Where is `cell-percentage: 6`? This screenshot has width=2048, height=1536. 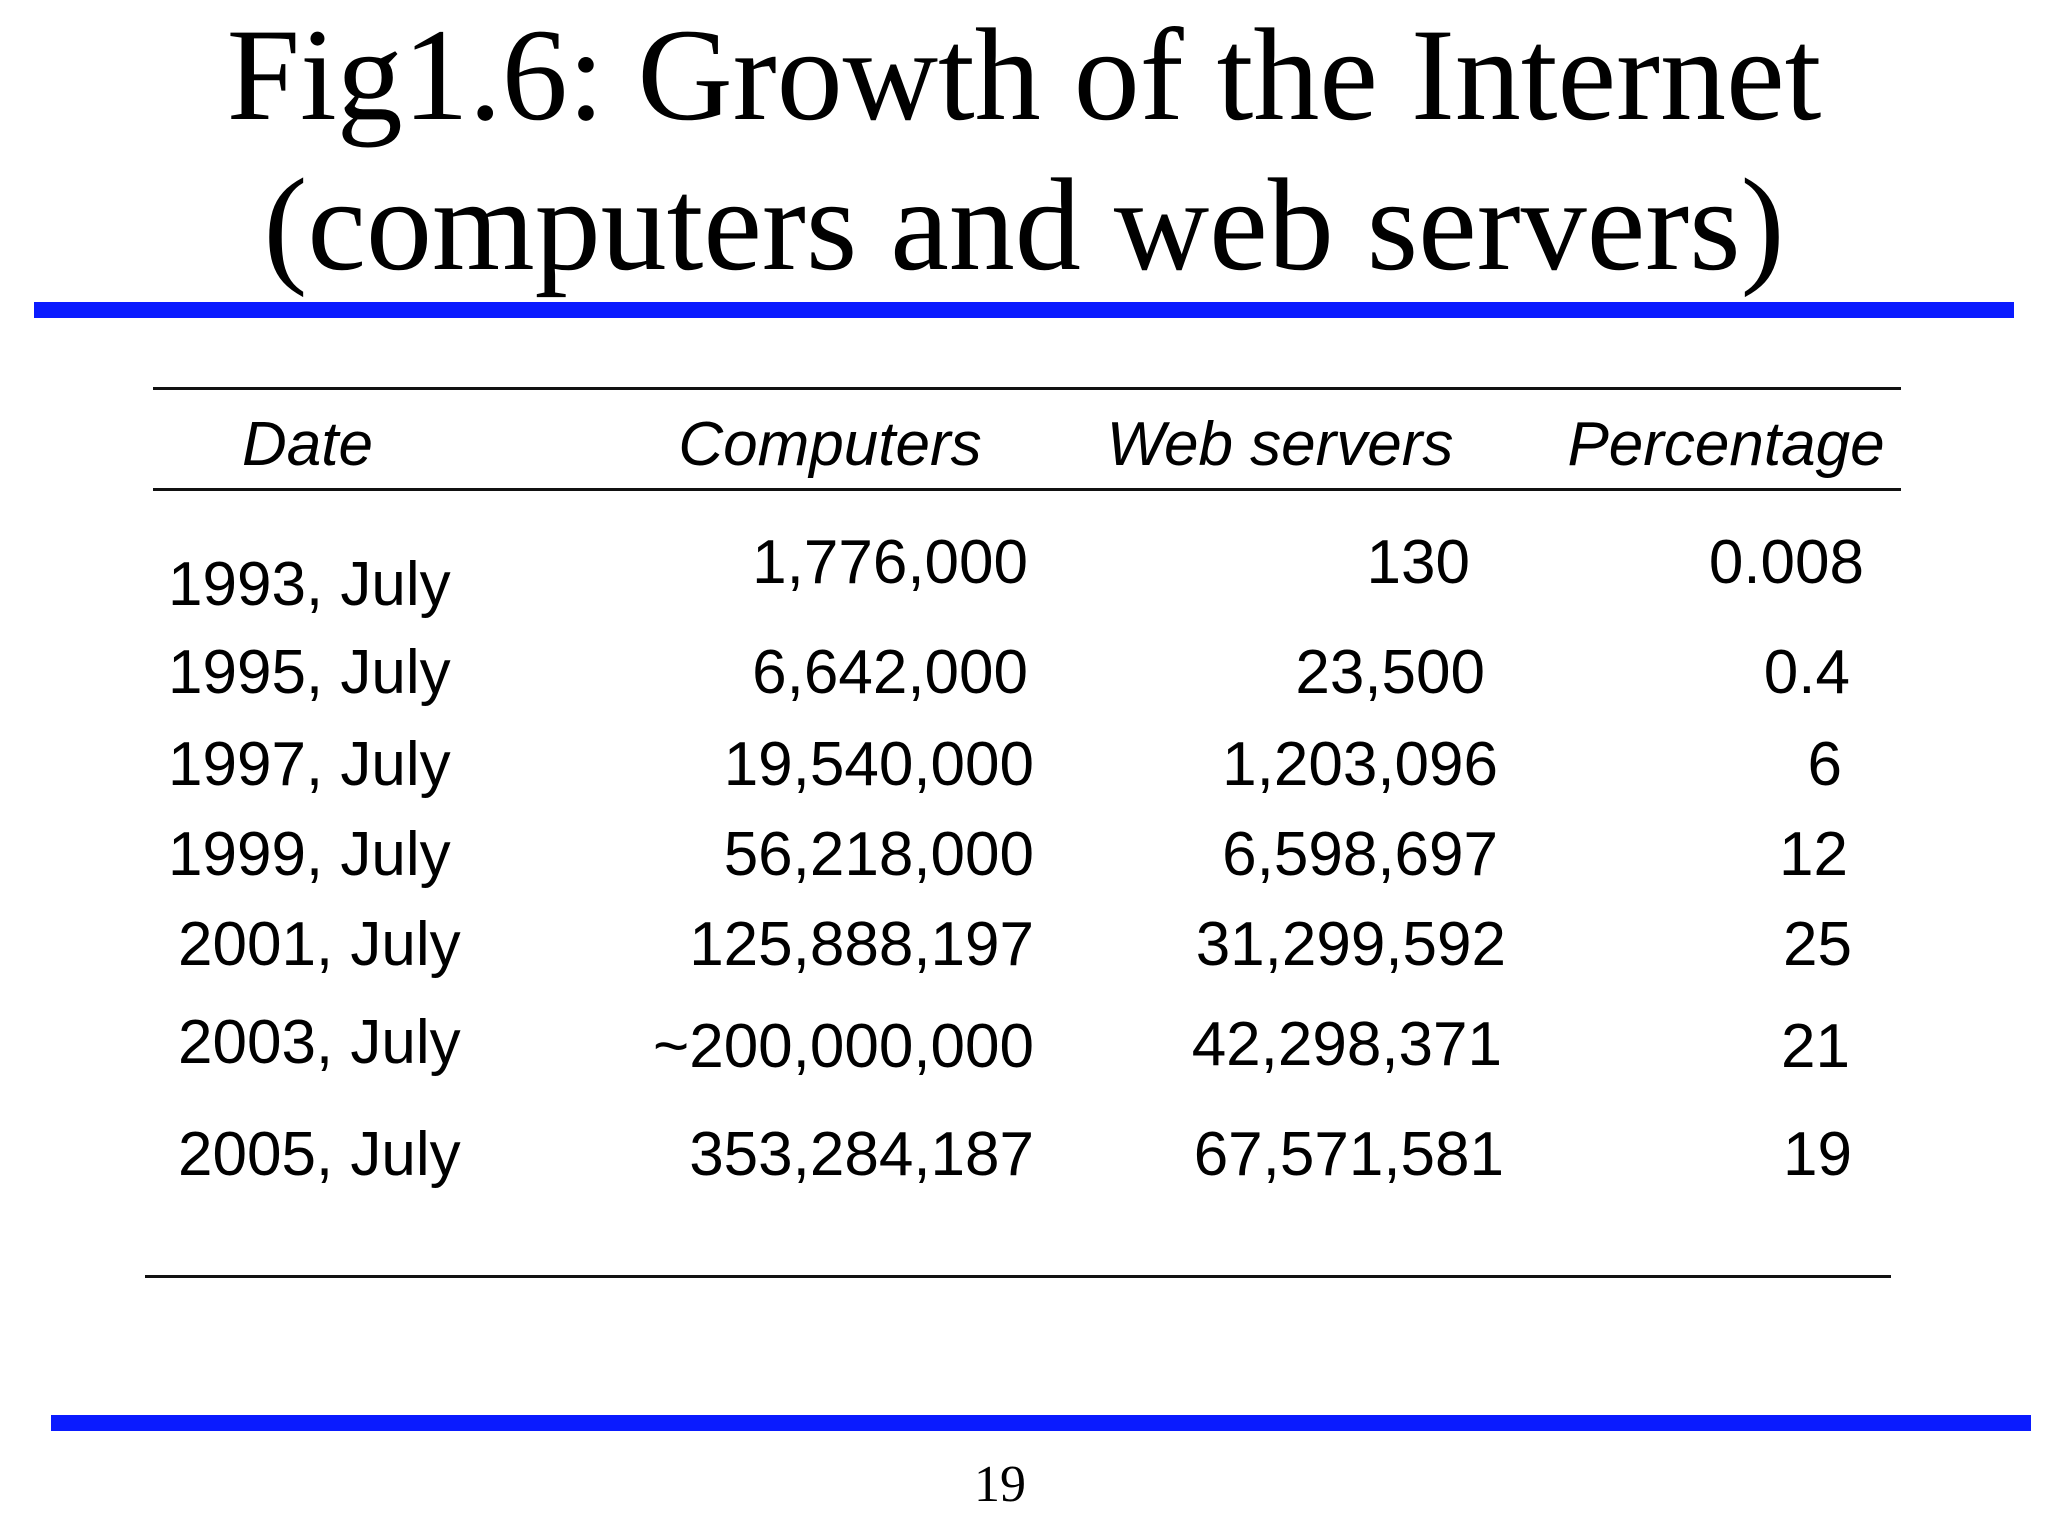 cell-percentage: 6 is located at coordinates (1824, 764).